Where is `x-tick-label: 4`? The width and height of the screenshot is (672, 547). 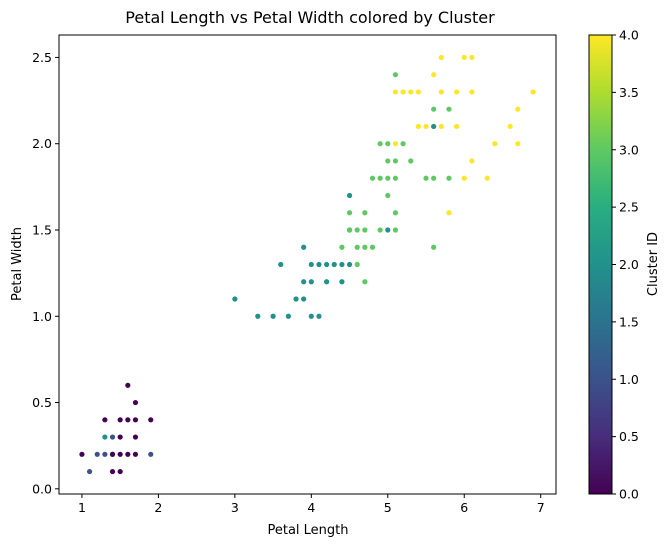
x-tick-label: 4 is located at coordinates (311, 507).